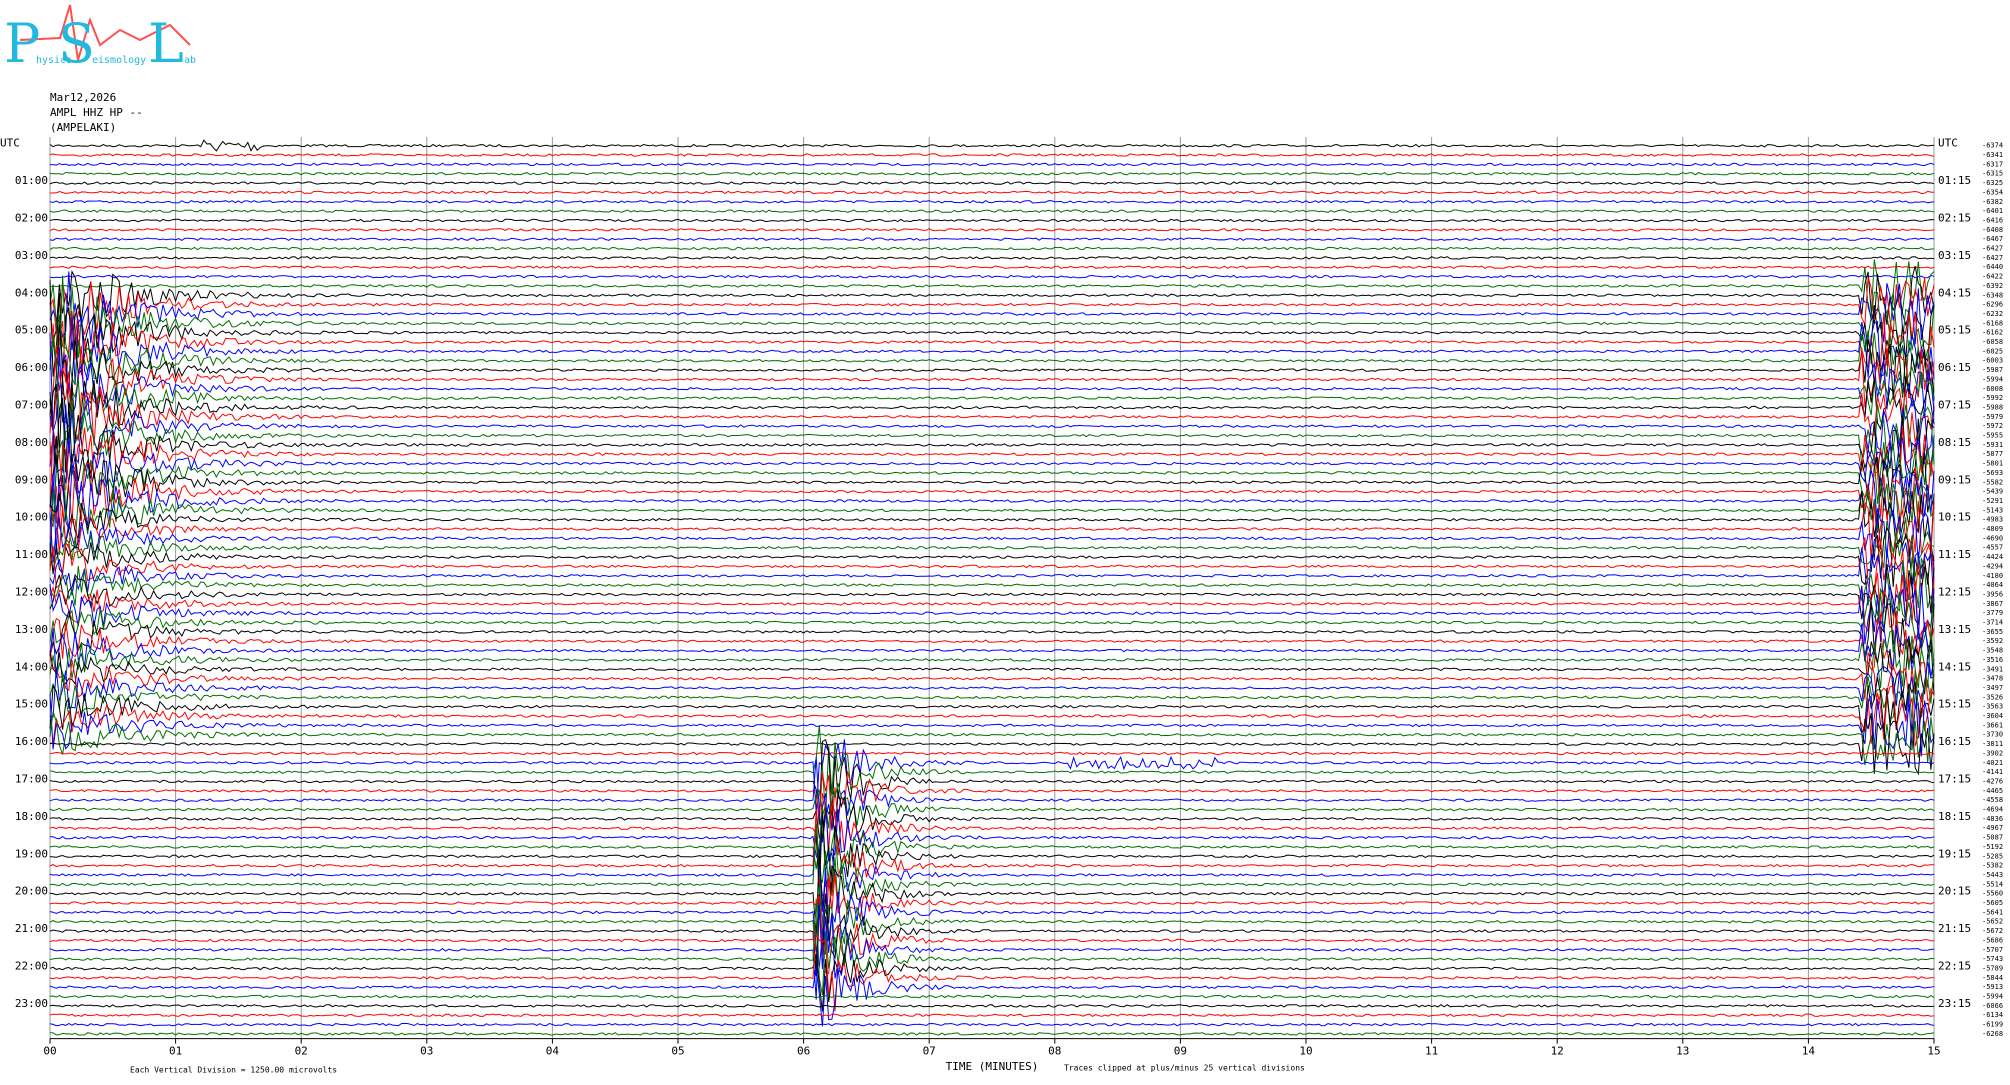  Describe the element at coordinates (1305, 1051) in the screenshot. I see `x-tick-label: 10` at that location.